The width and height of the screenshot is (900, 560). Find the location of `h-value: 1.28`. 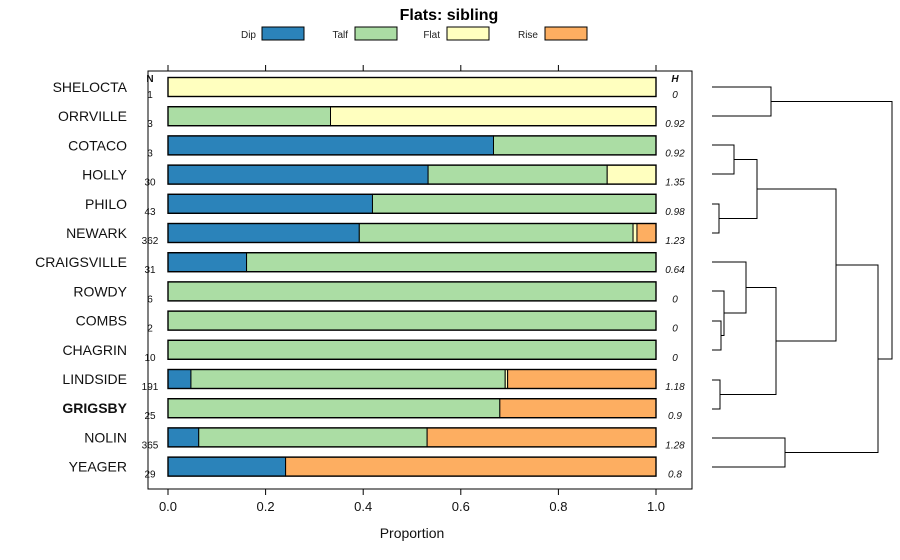

h-value: 1.28 is located at coordinates (675, 445).